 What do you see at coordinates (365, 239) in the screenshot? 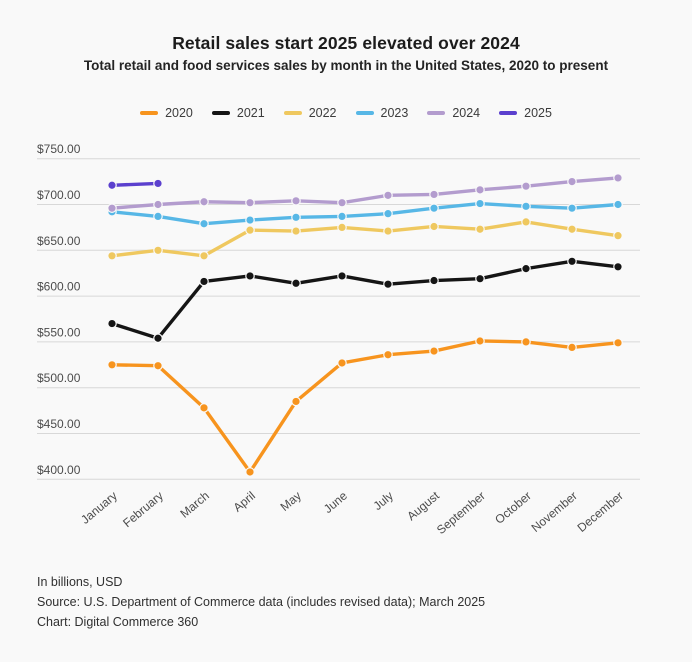
I see `line-2022` at bounding box center [365, 239].